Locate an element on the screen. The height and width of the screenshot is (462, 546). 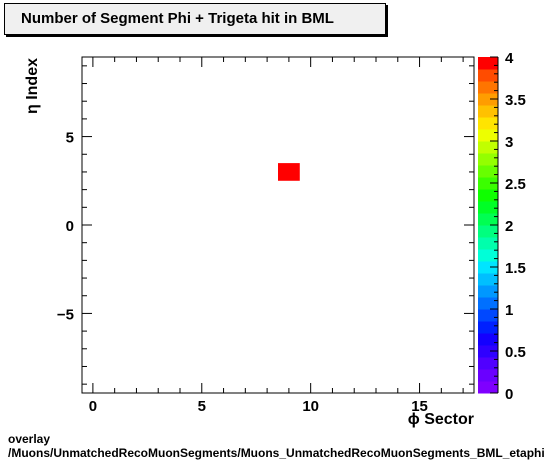
heatmap-cells is located at coordinates (289, 172).